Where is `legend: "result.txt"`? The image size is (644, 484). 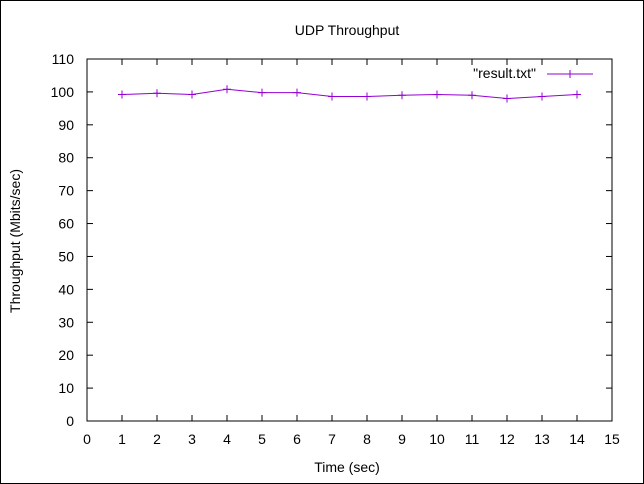
legend: "result.txt" is located at coordinates (533, 73).